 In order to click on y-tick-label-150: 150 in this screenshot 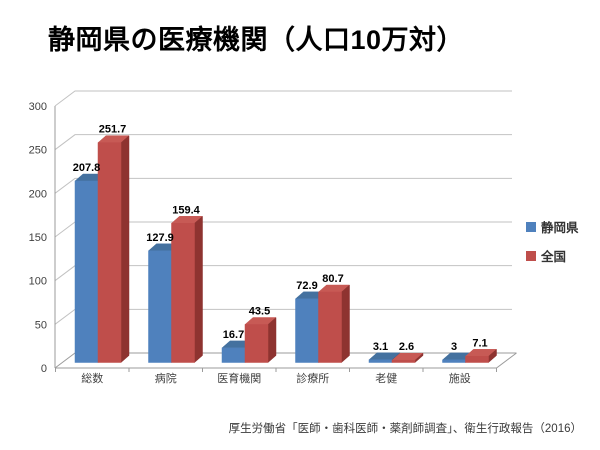, I will do `click(38, 238)`.